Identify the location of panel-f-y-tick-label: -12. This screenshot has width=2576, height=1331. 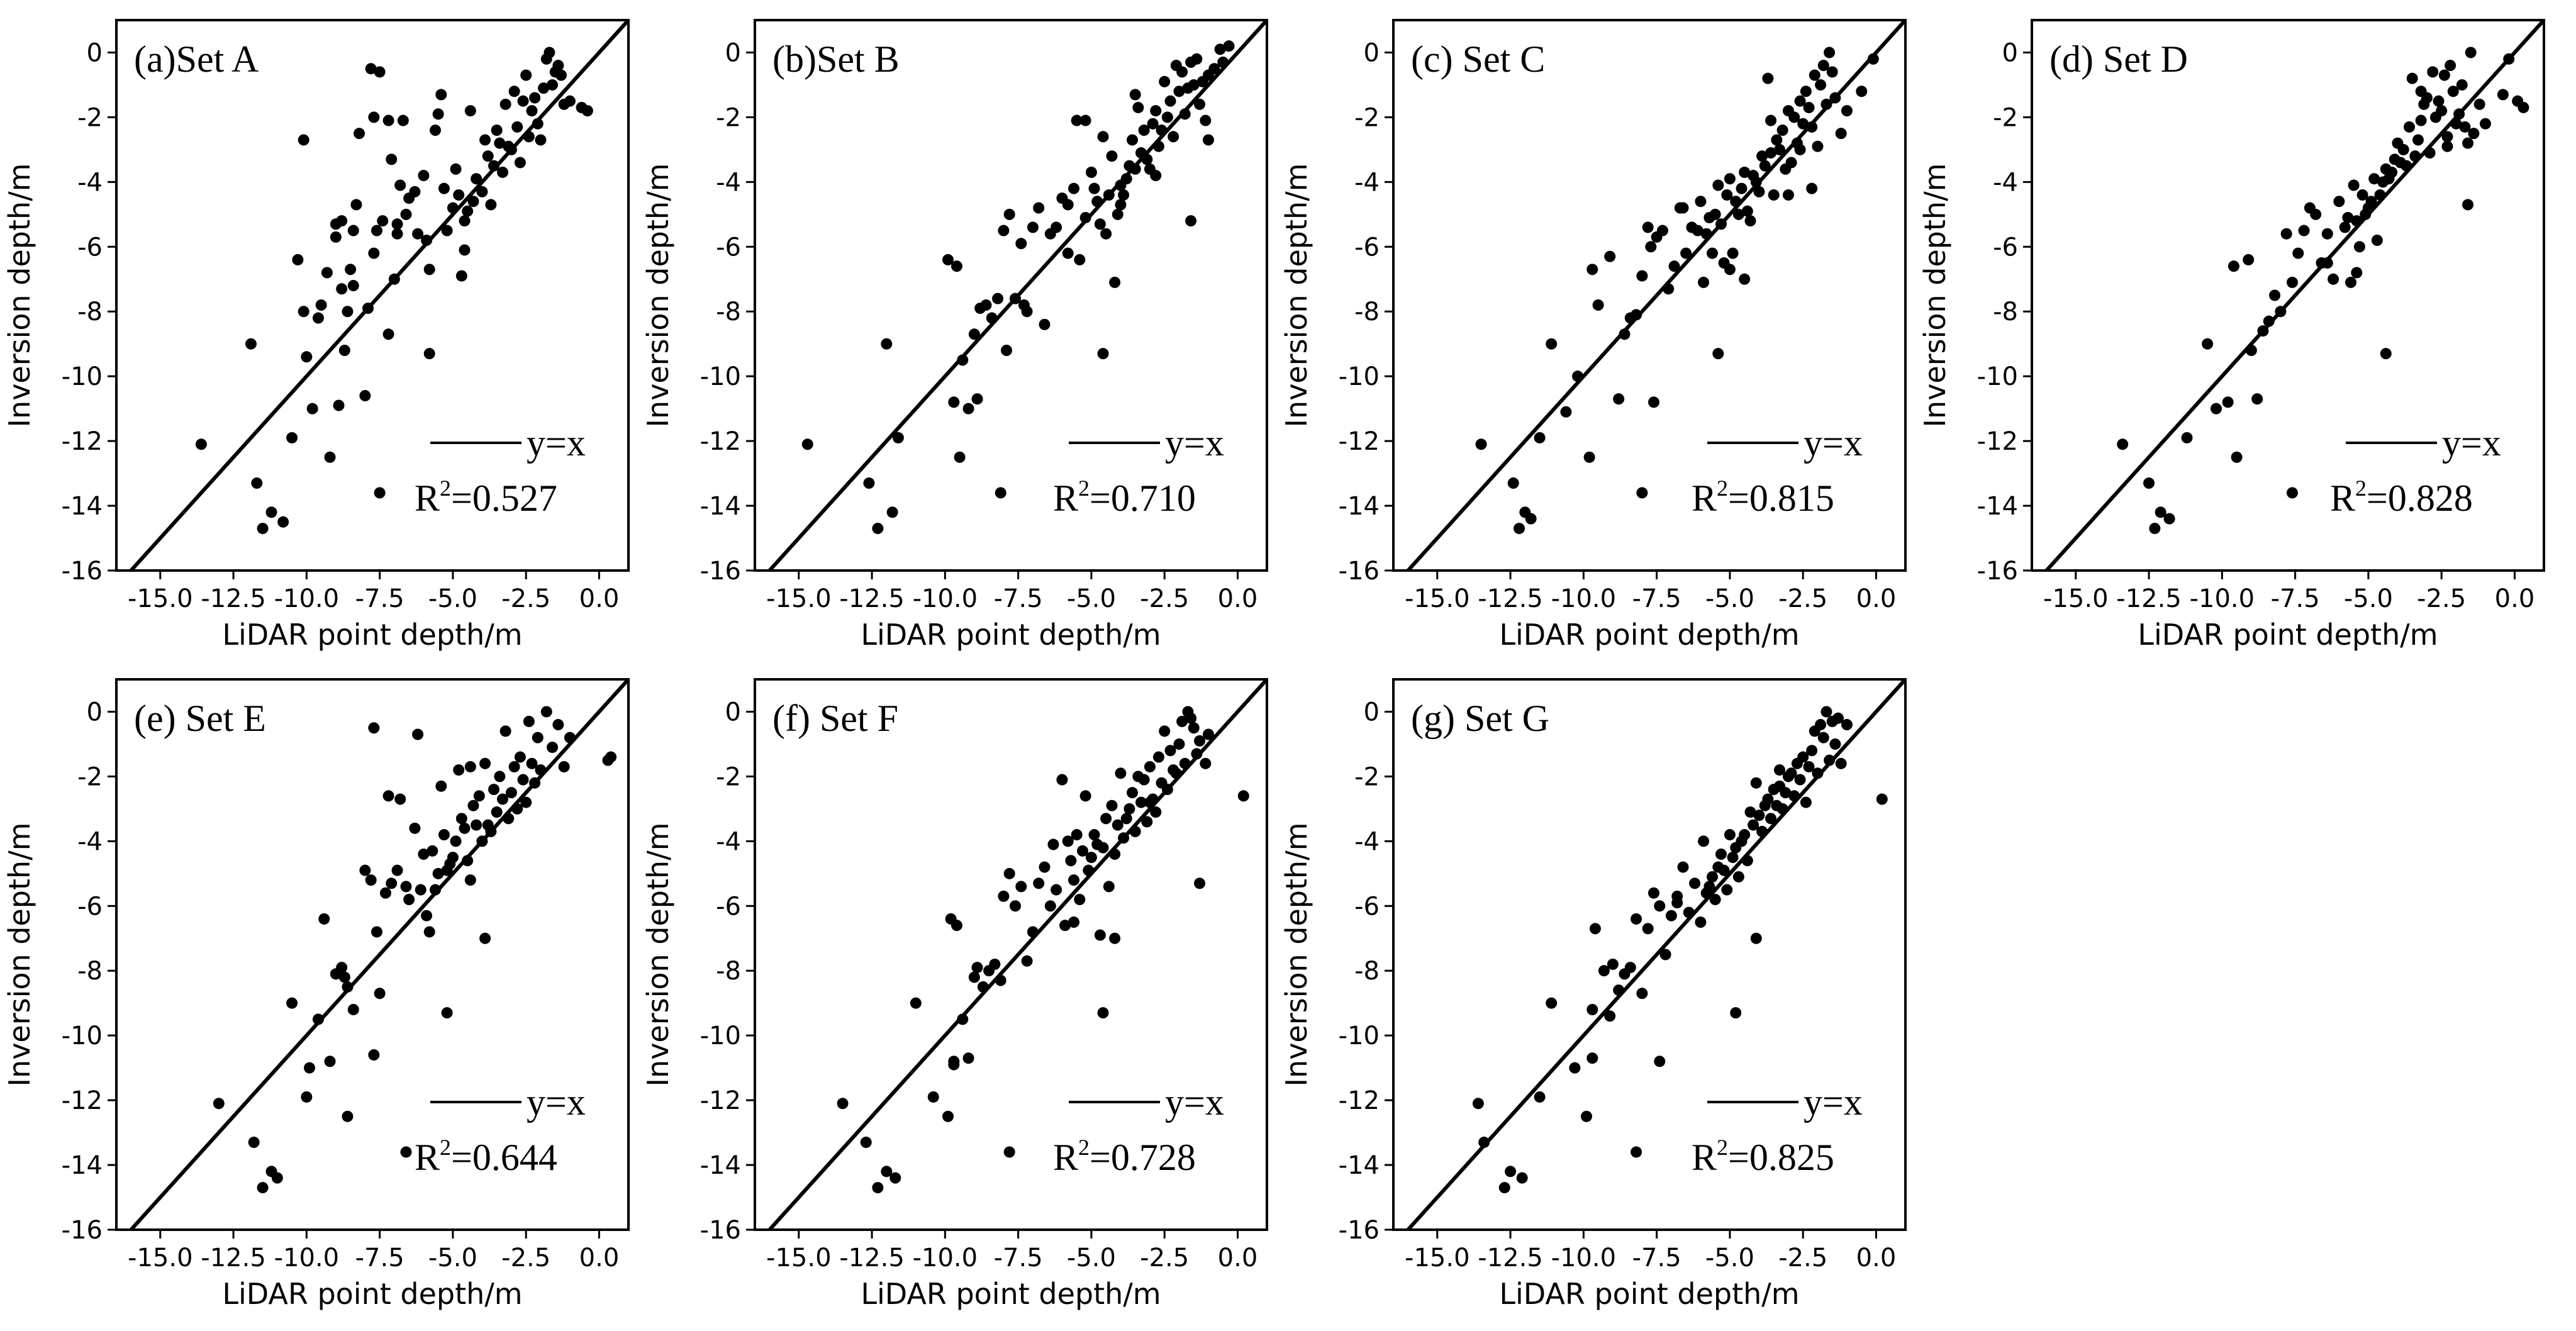
(720, 1100).